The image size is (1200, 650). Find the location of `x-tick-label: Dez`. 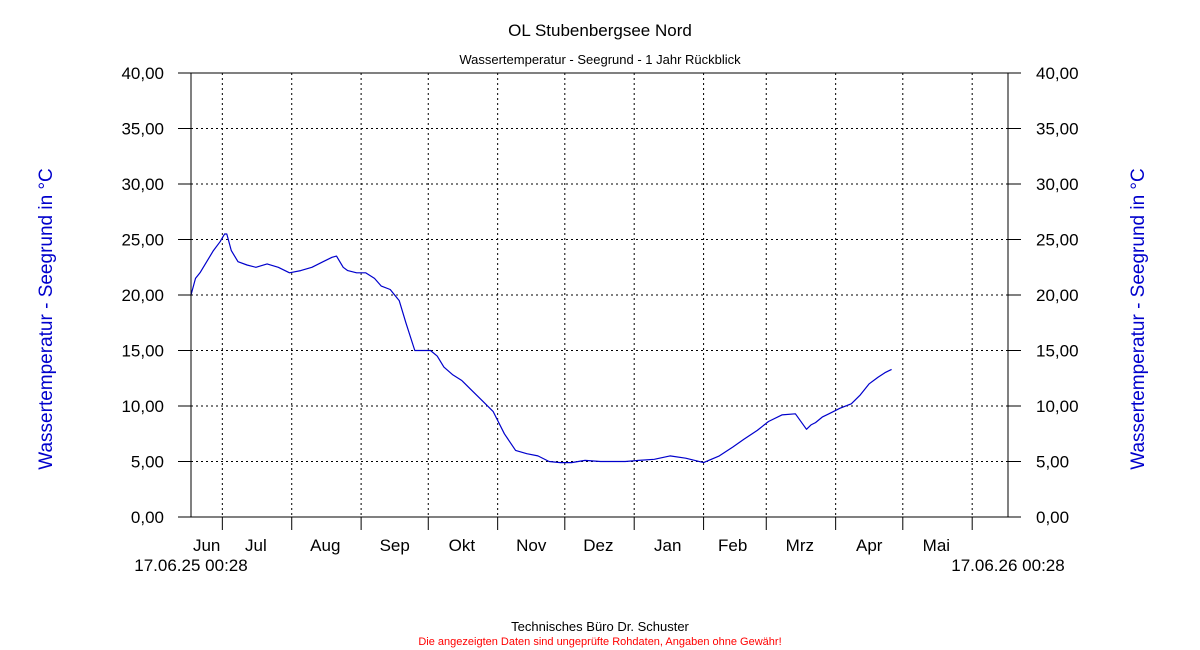

x-tick-label: Dez is located at coordinates (598, 545).